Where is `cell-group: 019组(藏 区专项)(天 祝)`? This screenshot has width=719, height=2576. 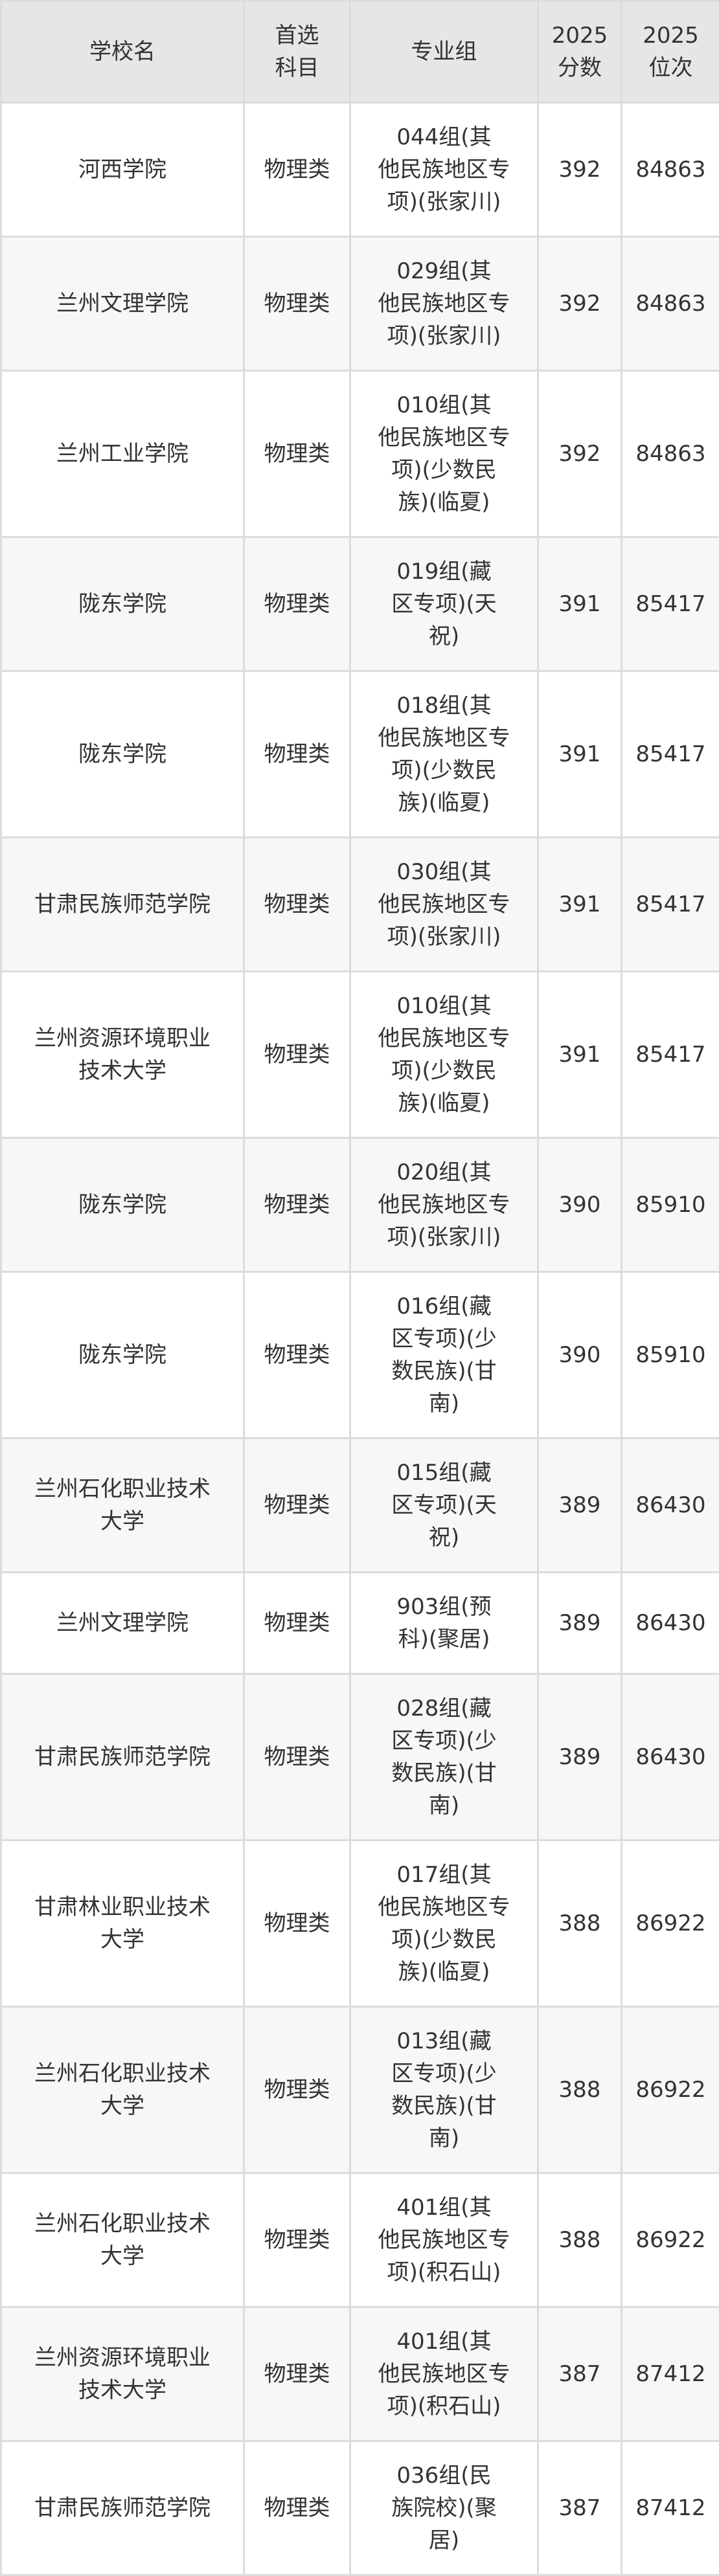
cell-group: 019组(藏 区专项)(天 祝) is located at coordinates (444, 604).